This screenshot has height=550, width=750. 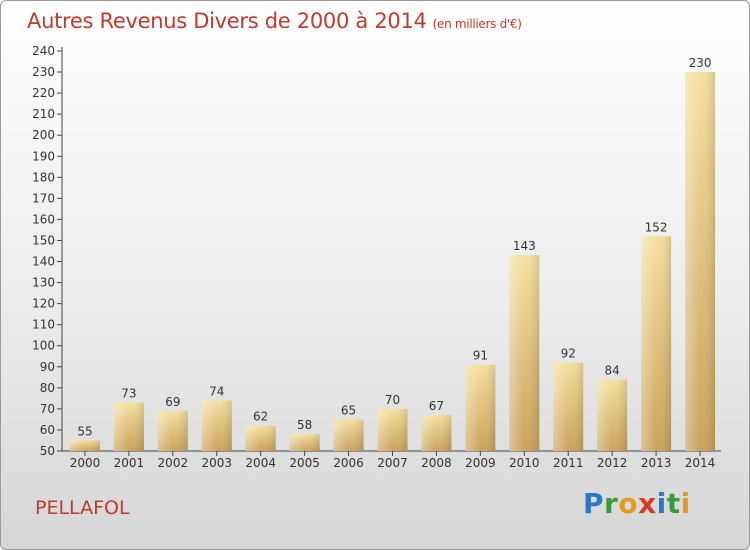 What do you see at coordinates (43, 262) in the screenshot?
I see `y-tick-label: 140` at bounding box center [43, 262].